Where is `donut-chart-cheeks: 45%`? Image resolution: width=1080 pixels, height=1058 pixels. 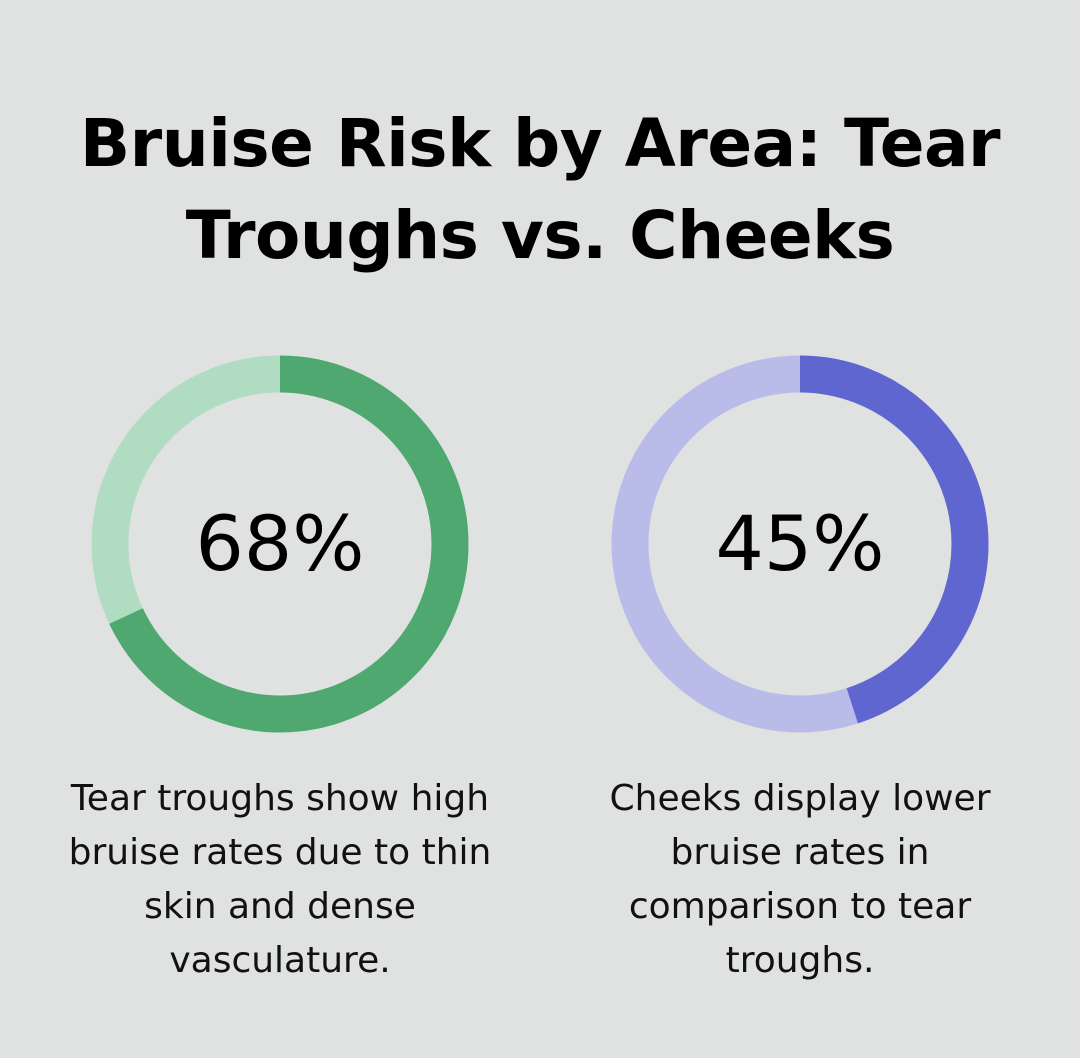
donut-chart-cheeks: 45% is located at coordinates (800, 544).